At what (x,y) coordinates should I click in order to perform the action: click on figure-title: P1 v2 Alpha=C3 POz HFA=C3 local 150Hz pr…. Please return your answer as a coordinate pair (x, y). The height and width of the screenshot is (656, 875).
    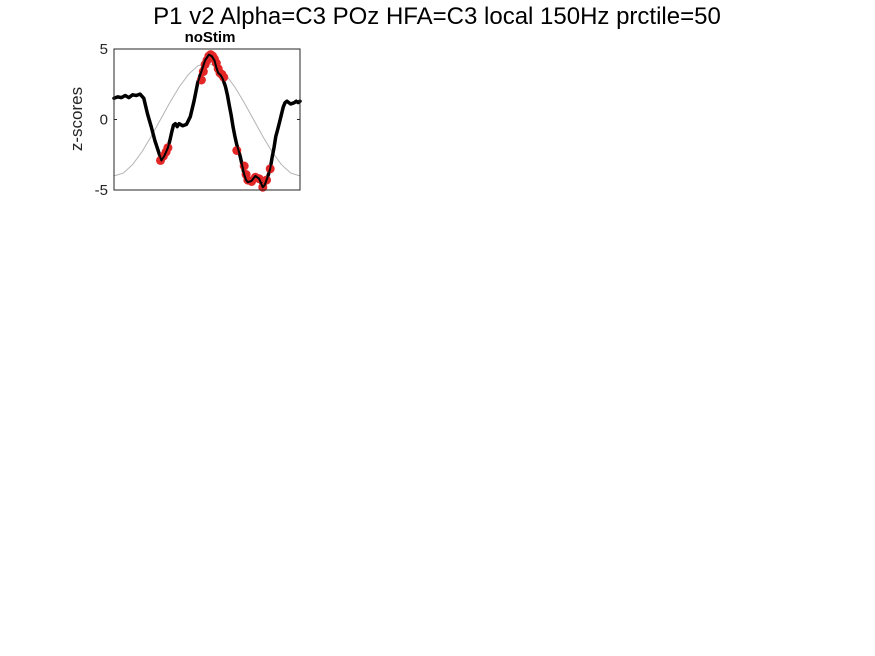
    Looking at the image, I should click on (437, 16).